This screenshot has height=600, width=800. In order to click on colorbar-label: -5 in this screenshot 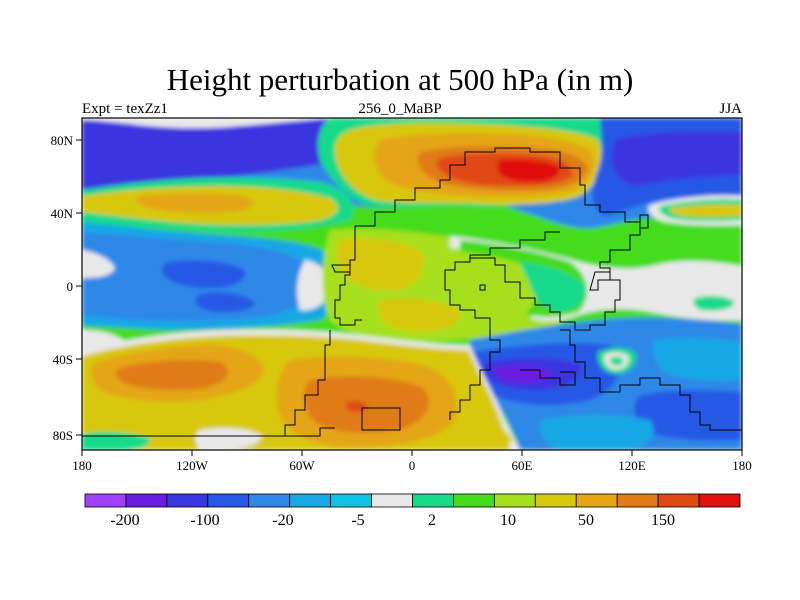, I will do `click(357, 520)`.